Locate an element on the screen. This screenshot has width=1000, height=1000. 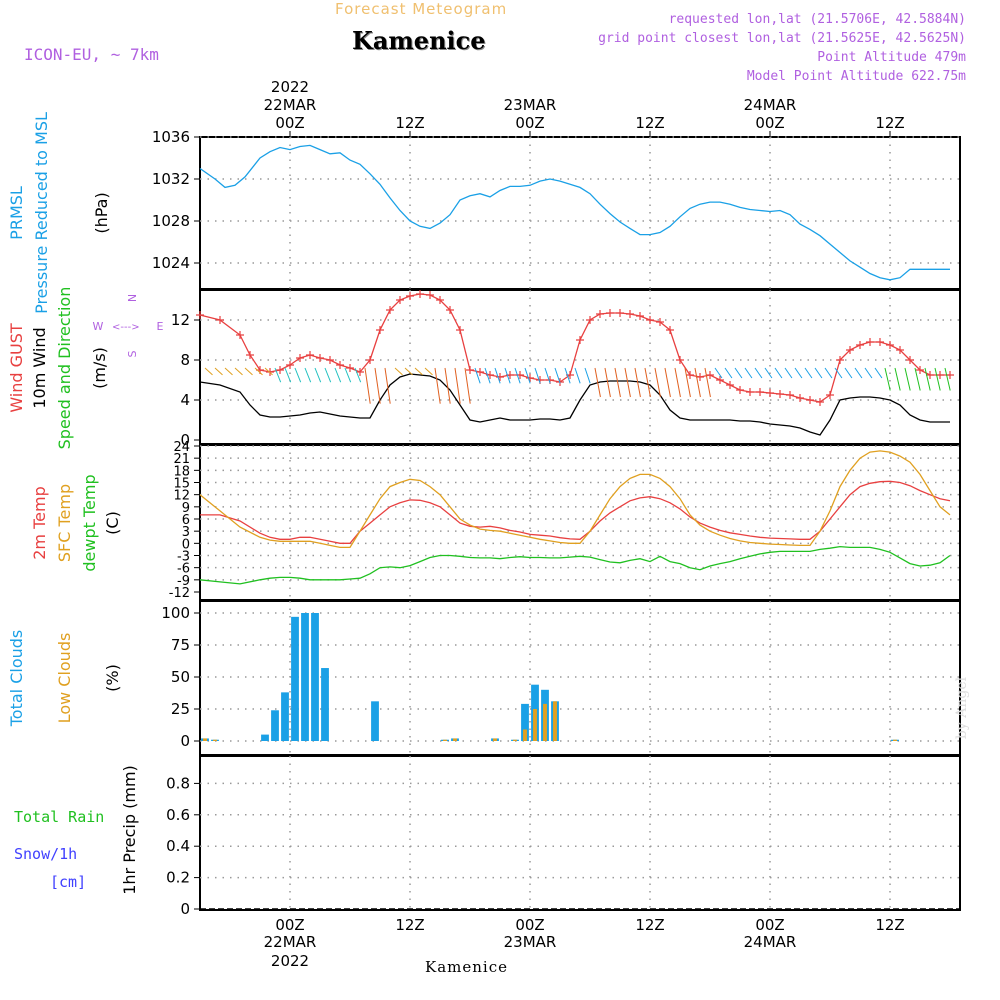
temperature-series-sfc-temp is located at coordinates (575, 499).